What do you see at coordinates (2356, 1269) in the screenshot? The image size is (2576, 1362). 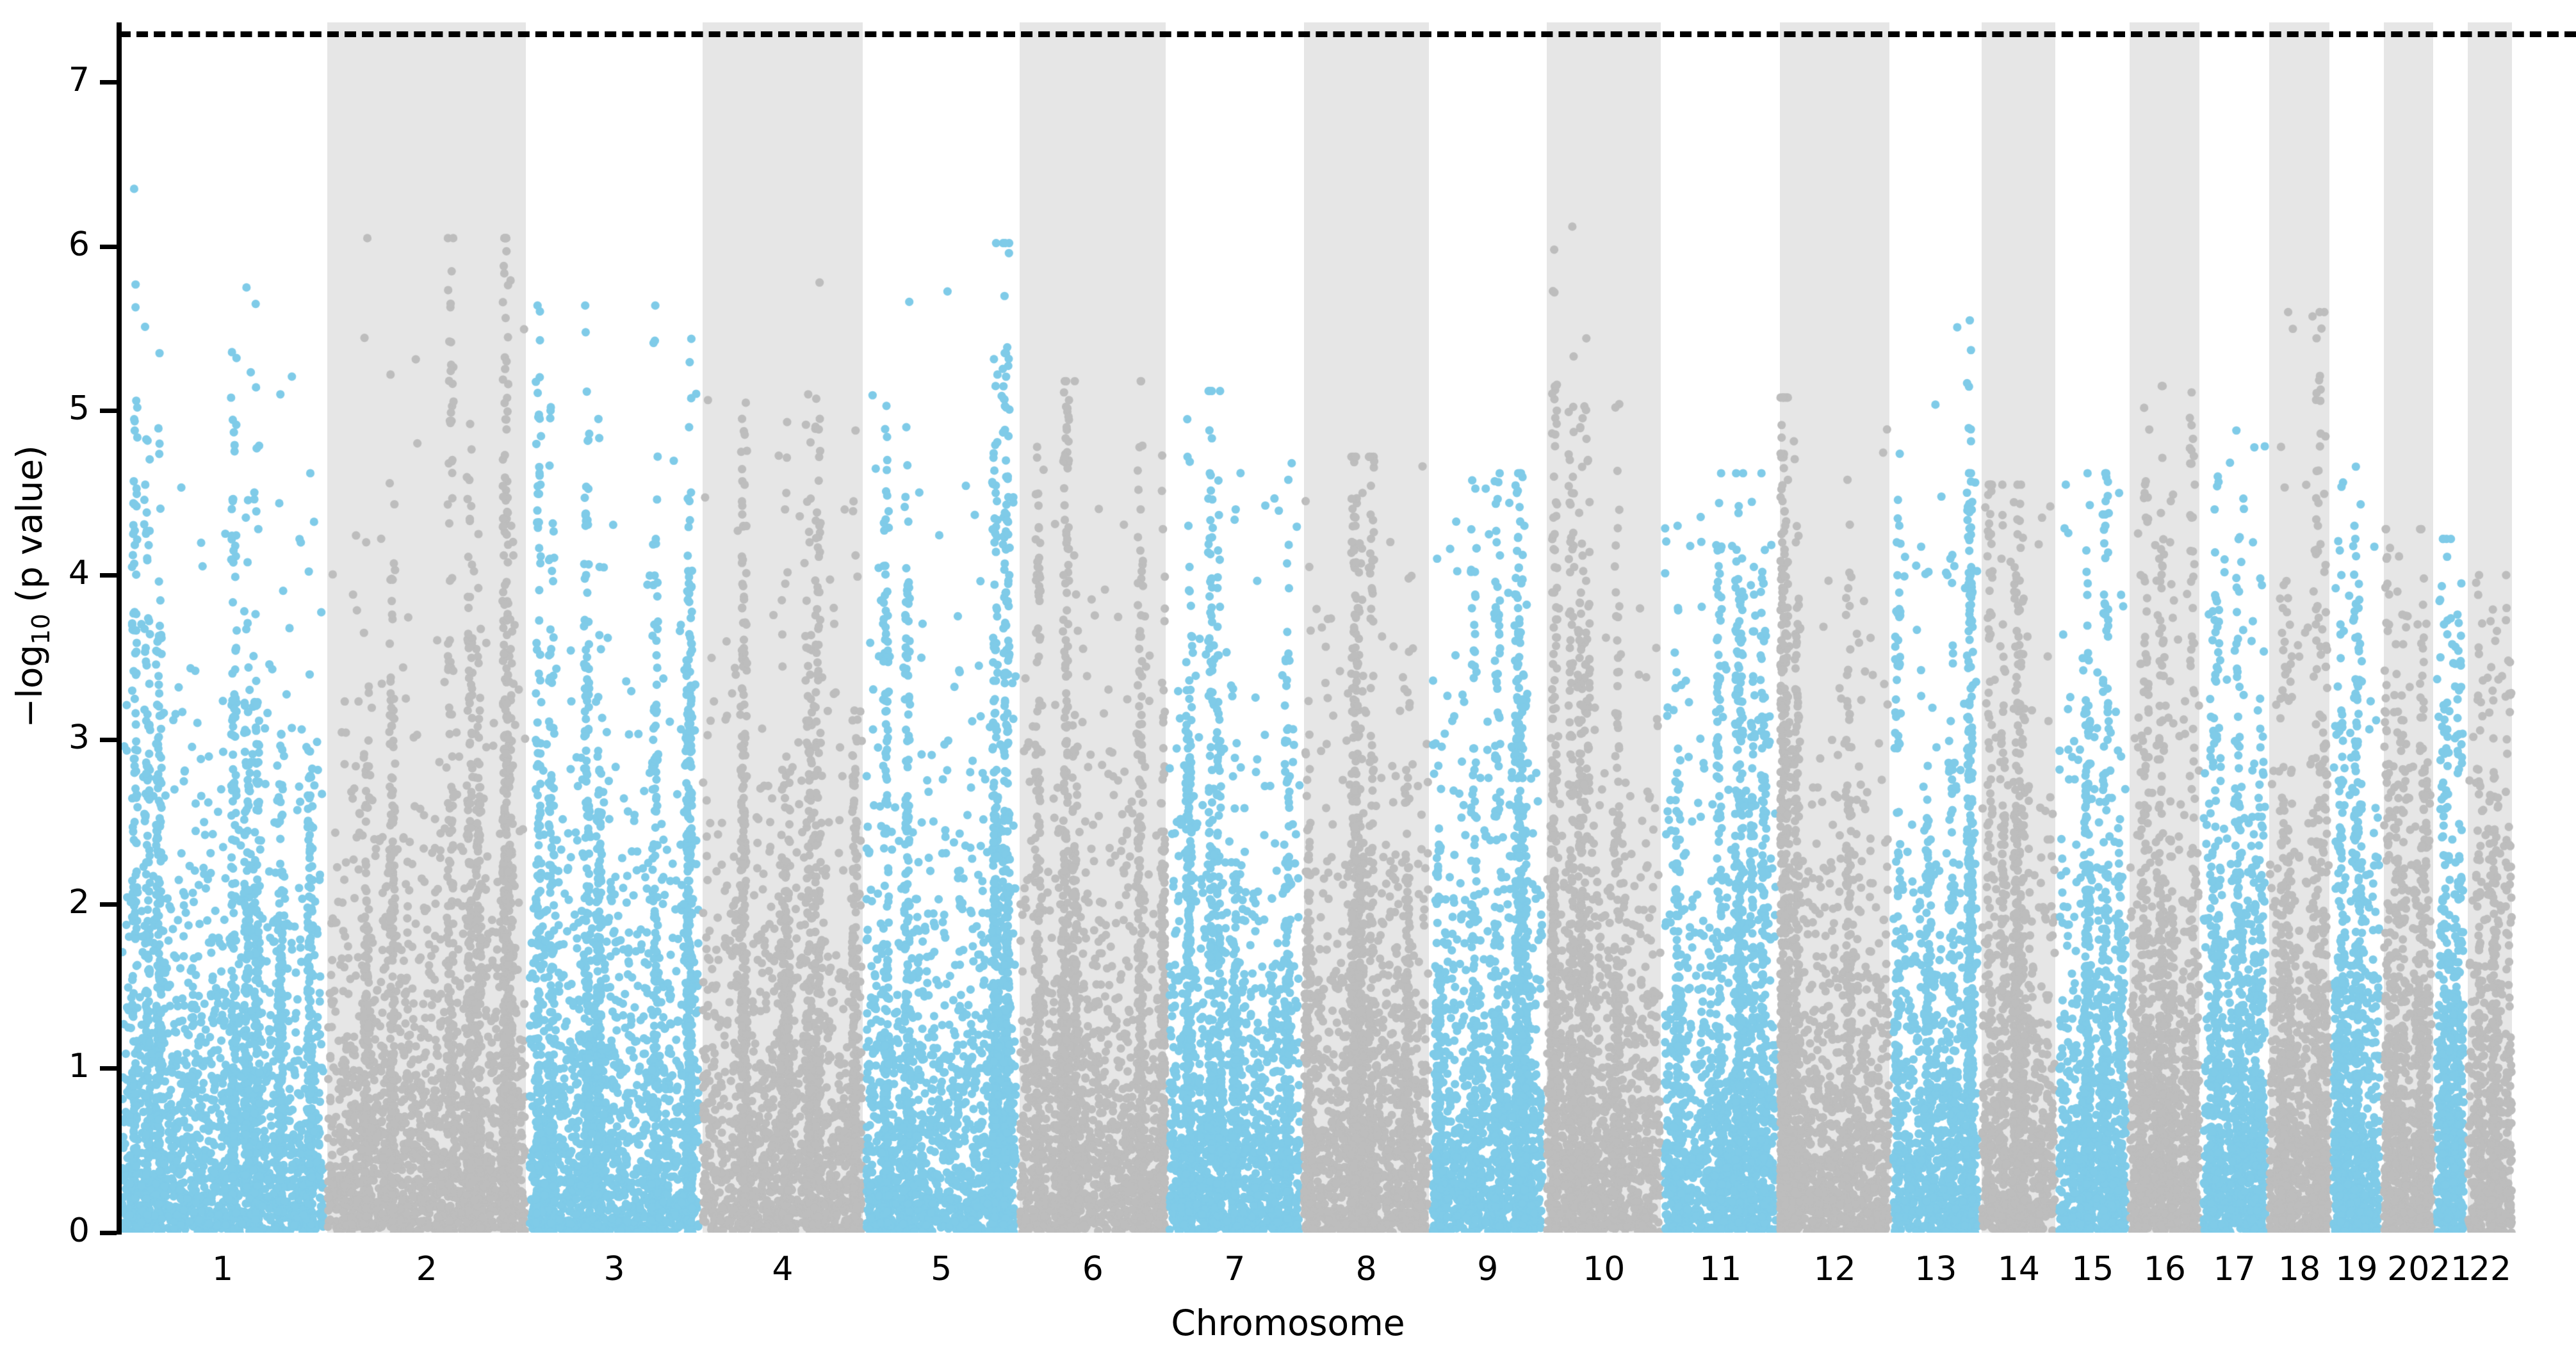 I see `x-tick-label-chr-19: 19` at bounding box center [2356, 1269].